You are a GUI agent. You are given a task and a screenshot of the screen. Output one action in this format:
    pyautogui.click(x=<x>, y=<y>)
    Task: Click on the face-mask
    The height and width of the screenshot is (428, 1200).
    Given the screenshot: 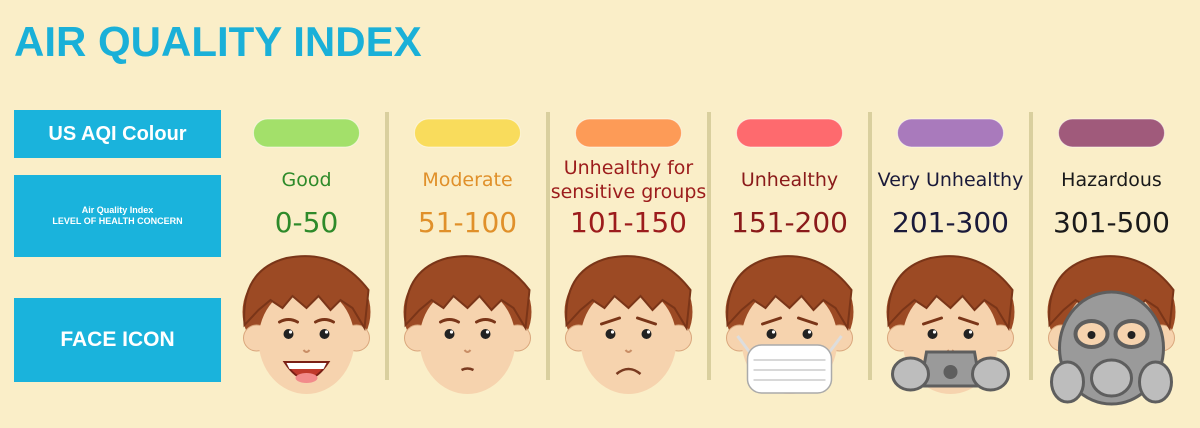 What is the action you would take?
    pyautogui.click(x=789, y=369)
    